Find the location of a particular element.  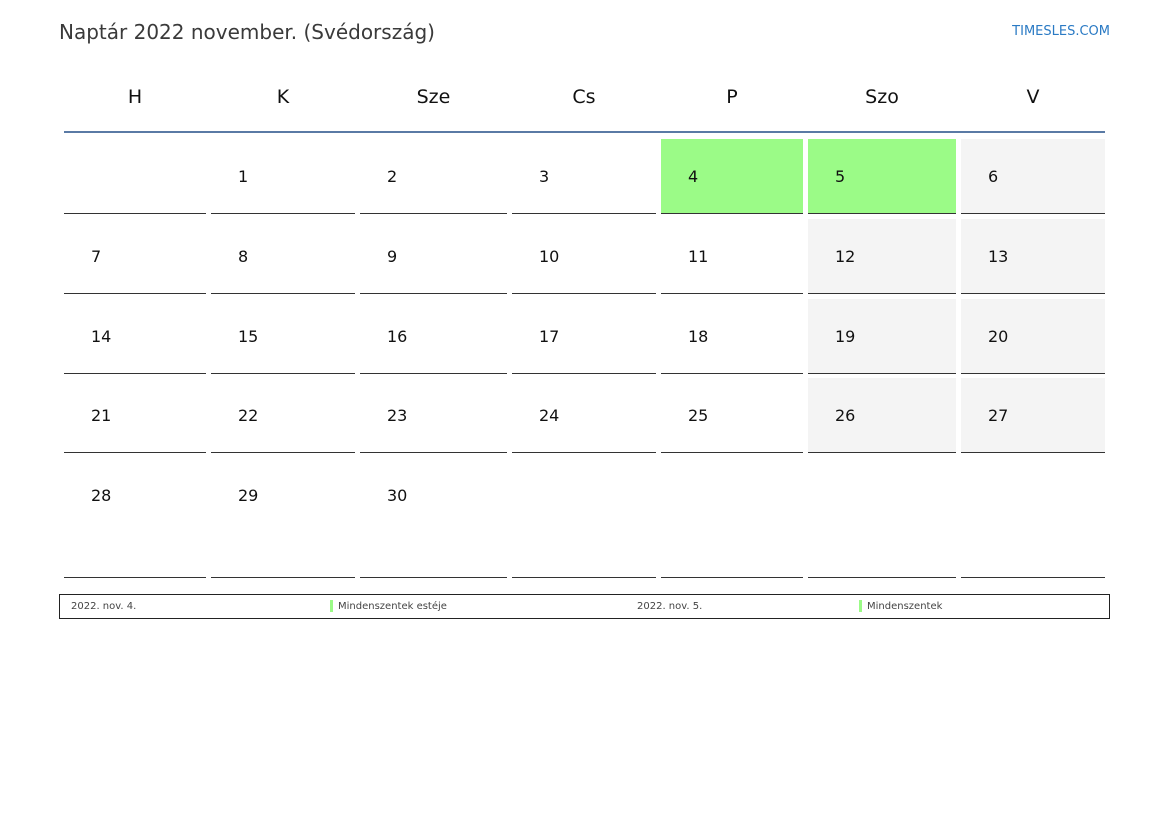

day-cell: 9 is located at coordinates (433, 256).